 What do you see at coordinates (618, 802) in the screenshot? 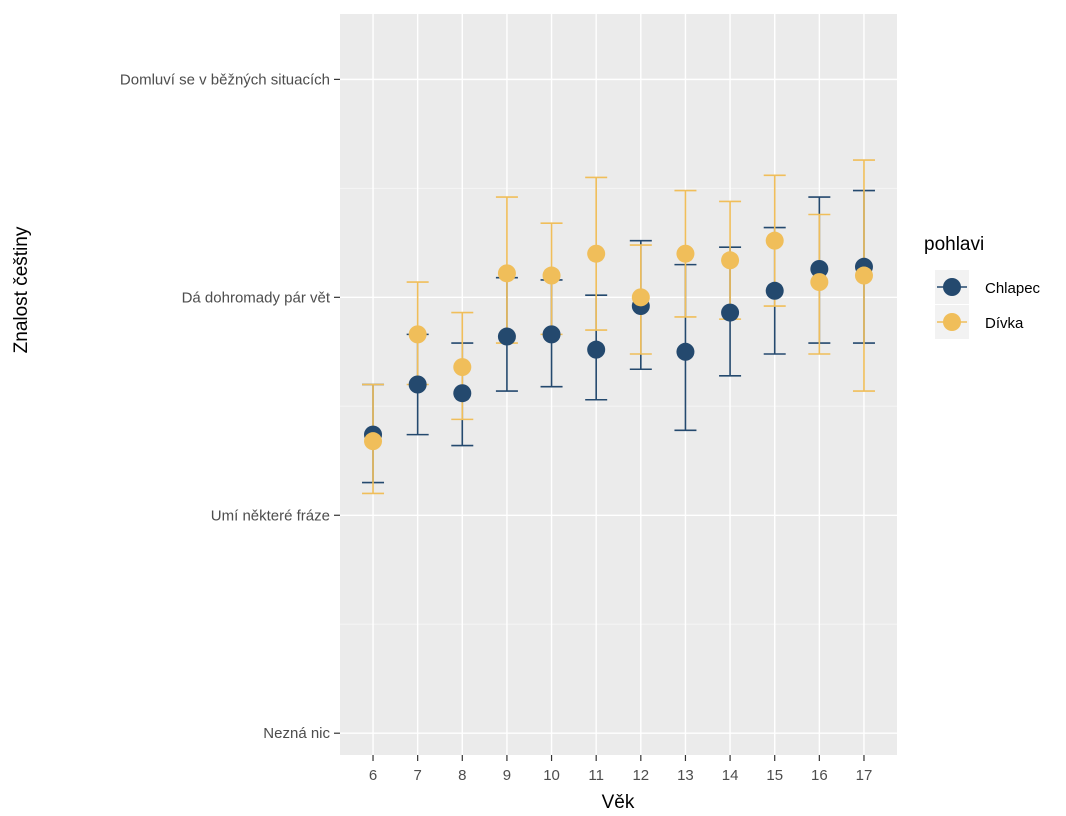
I see `x-axis-title: Věk` at bounding box center [618, 802].